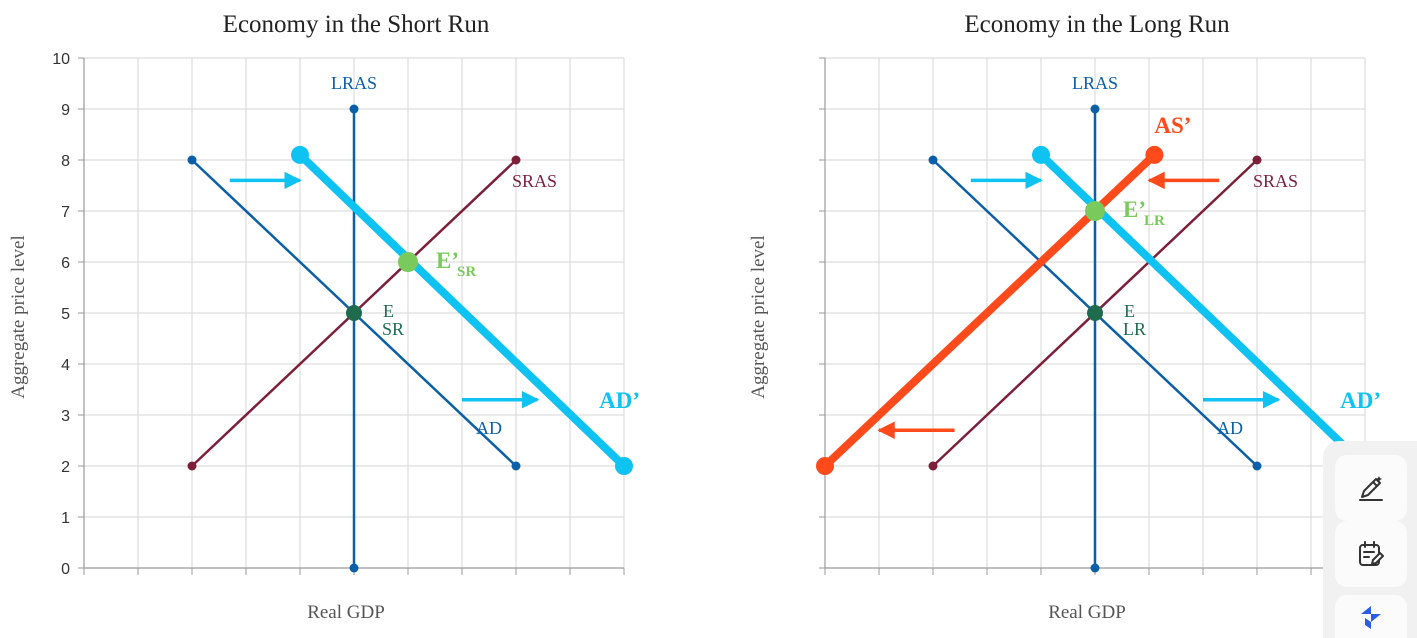 This screenshot has width=1417, height=638. What do you see at coordinates (393, 320) in the screenshot?
I see `equilibrium-label: E SR` at bounding box center [393, 320].